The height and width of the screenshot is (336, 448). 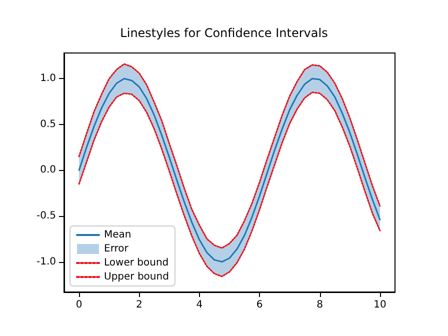 I want to click on x-tick-label: 6, so click(x=259, y=305).